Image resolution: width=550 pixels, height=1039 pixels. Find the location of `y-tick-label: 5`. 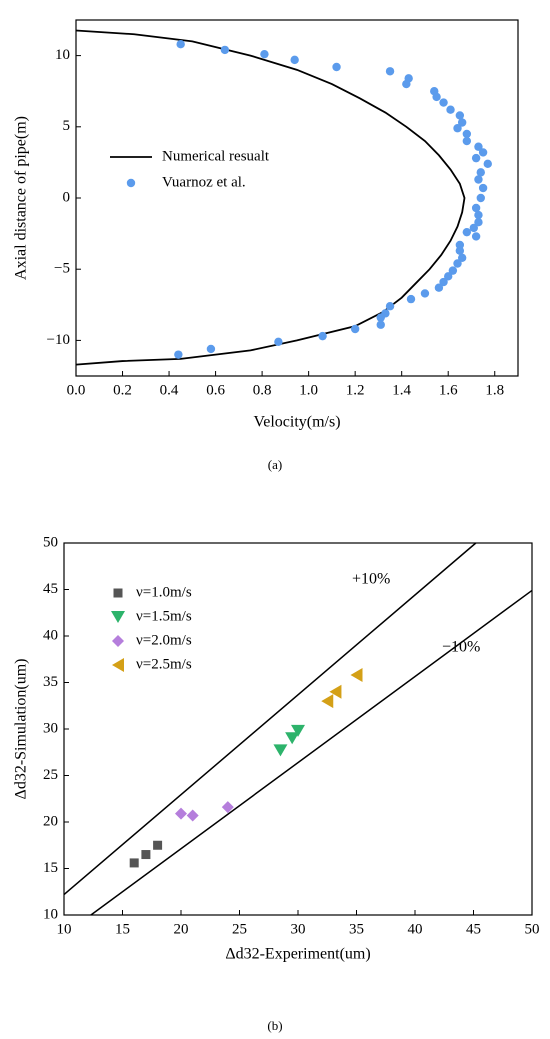

y-tick-label: 5 is located at coordinates (67, 126).